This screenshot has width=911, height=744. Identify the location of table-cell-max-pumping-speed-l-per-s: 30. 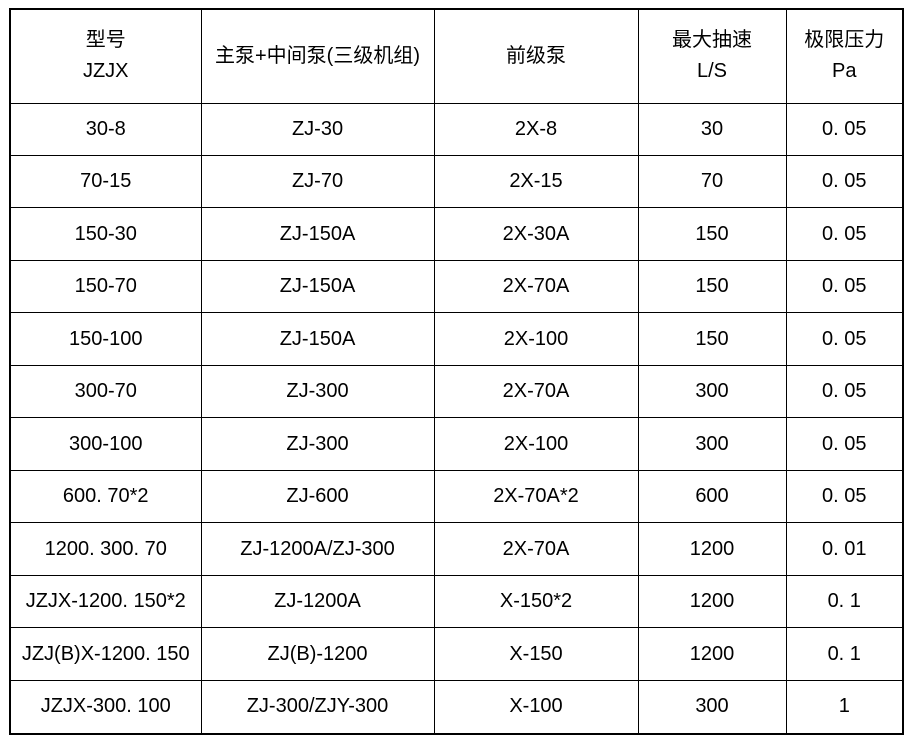
(712, 129).